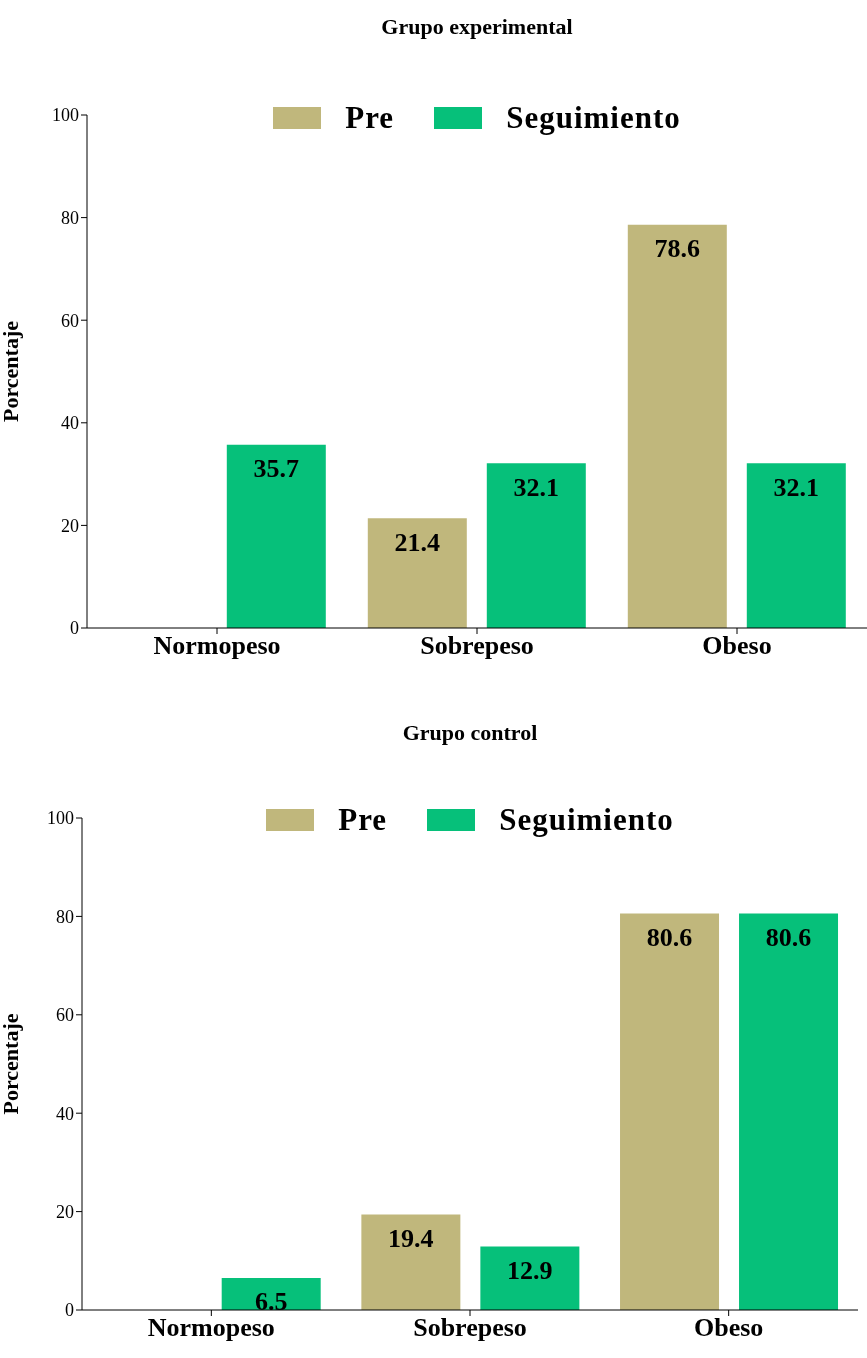  What do you see at coordinates (677, 249) in the screenshot?
I see `data-label: 78.6` at bounding box center [677, 249].